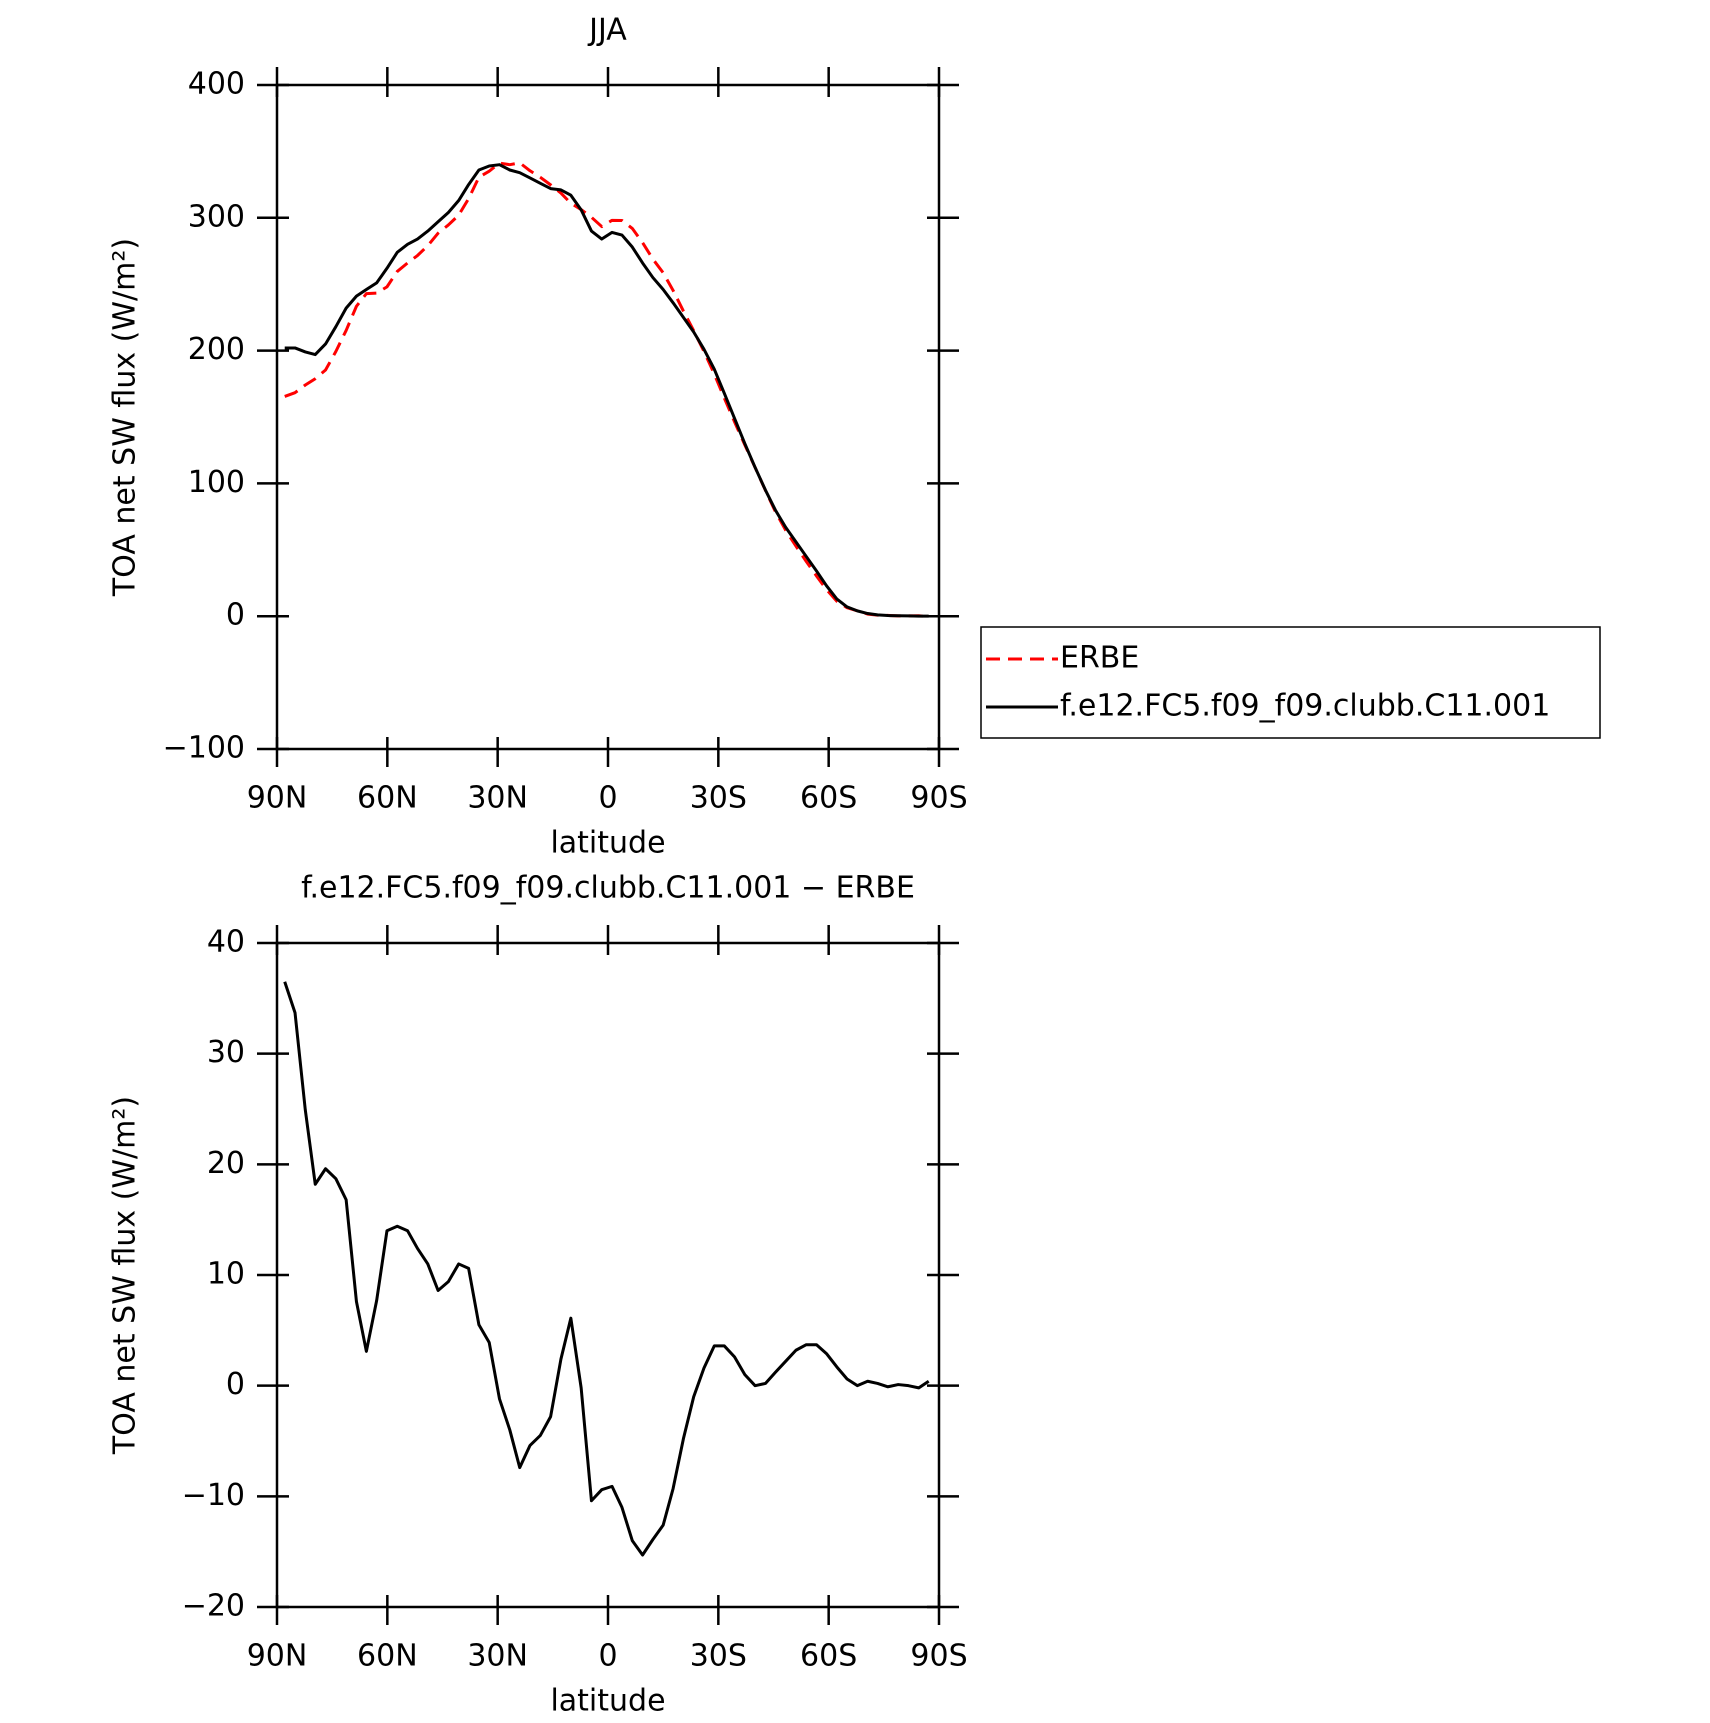 The width and height of the screenshot is (1710, 1723). I want to click on y-tick-label: 400, so click(216, 84).